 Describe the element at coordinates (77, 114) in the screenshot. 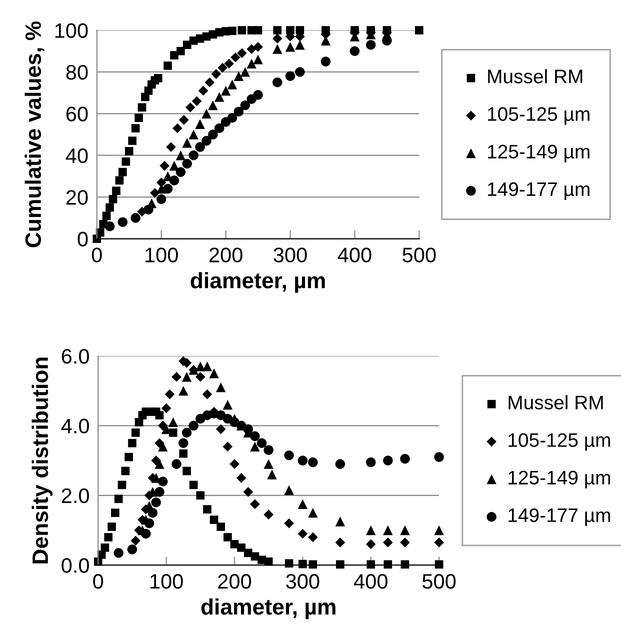

I see `y-tick-label: 60` at that location.